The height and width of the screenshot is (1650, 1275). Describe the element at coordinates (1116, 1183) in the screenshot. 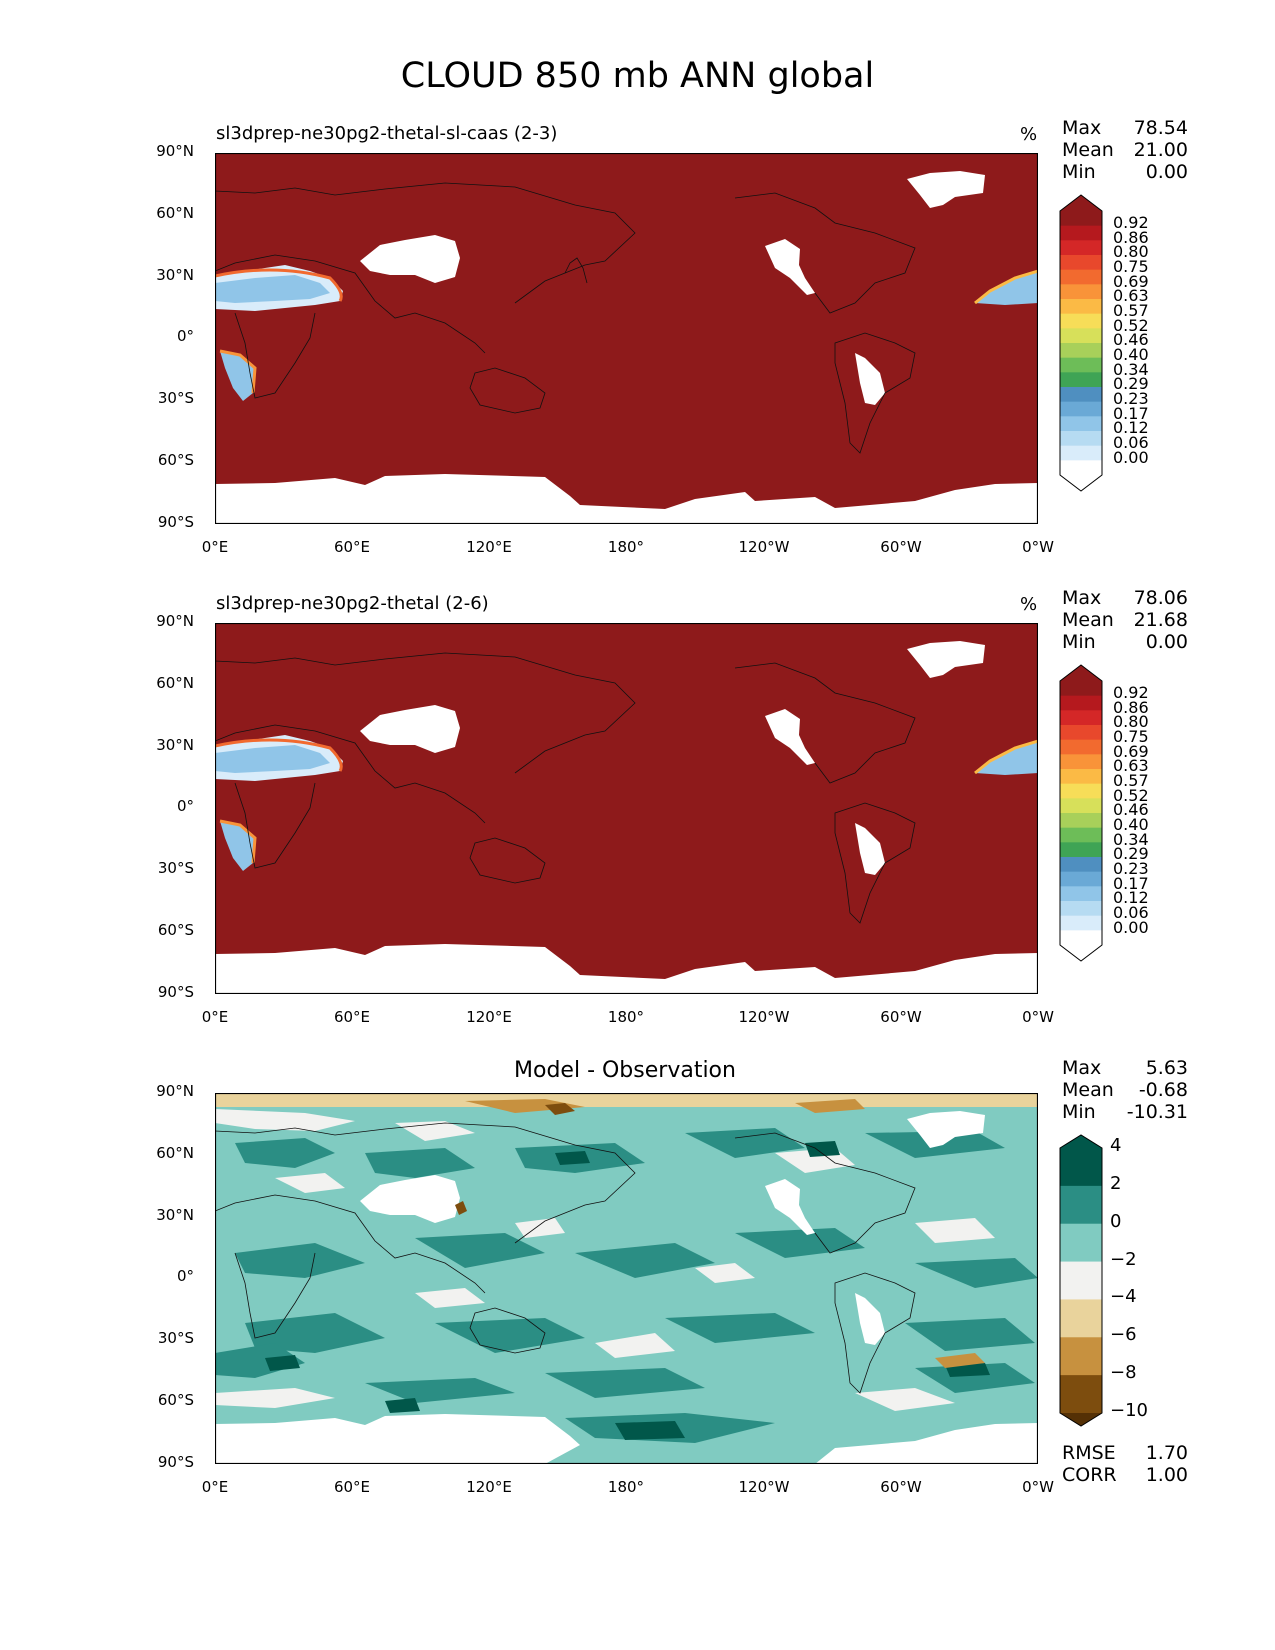

I see `colorbar-tick-label: 2` at that location.